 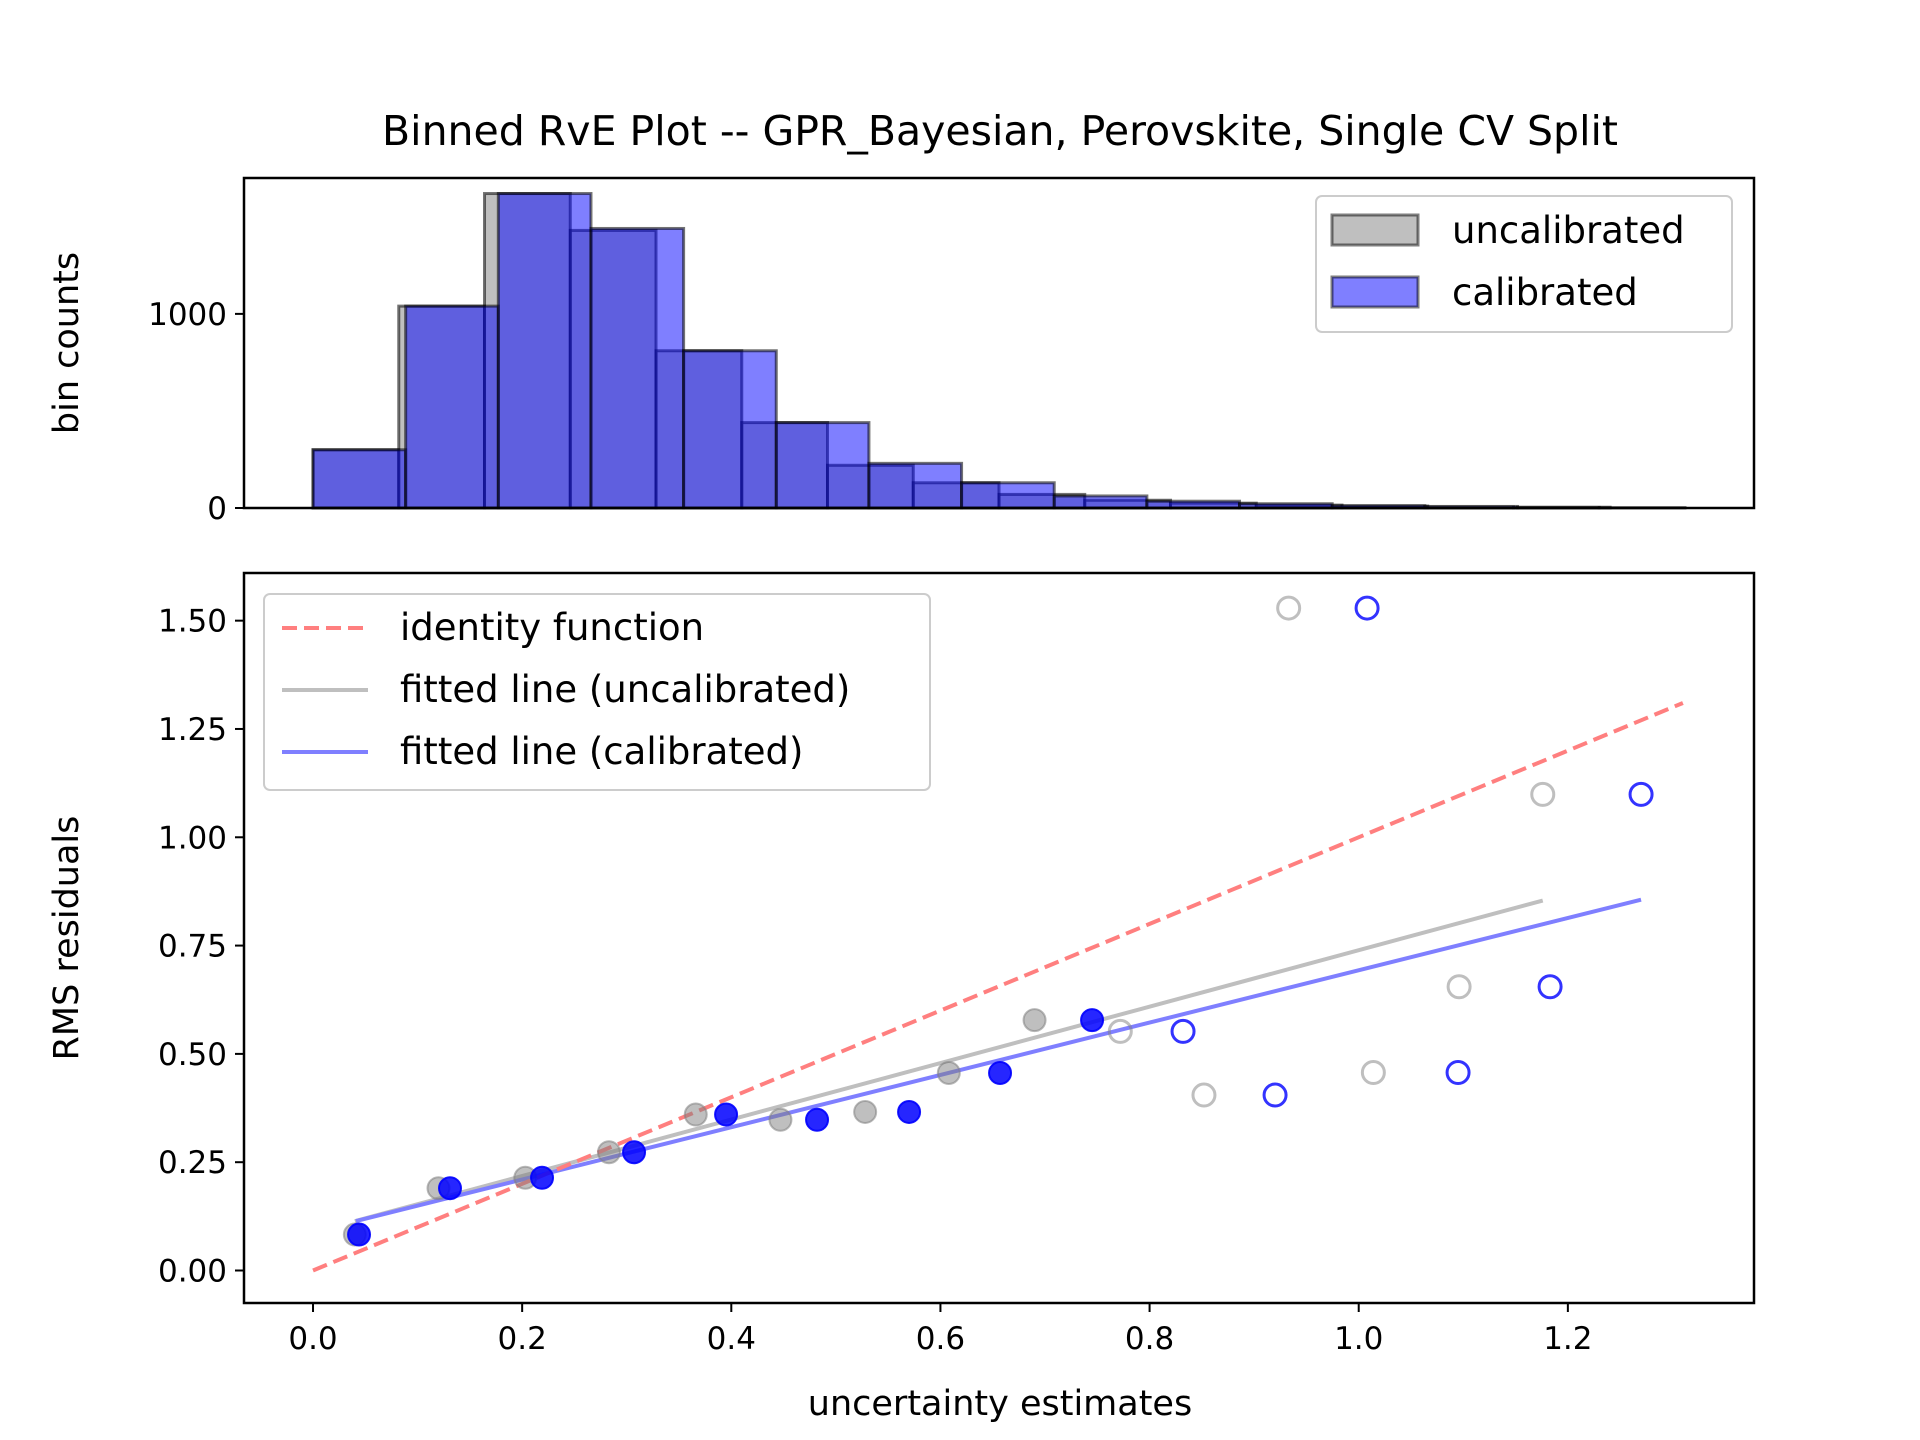 What do you see at coordinates (940, 1339) in the screenshot?
I see `x-tick-label: 0.6` at bounding box center [940, 1339].